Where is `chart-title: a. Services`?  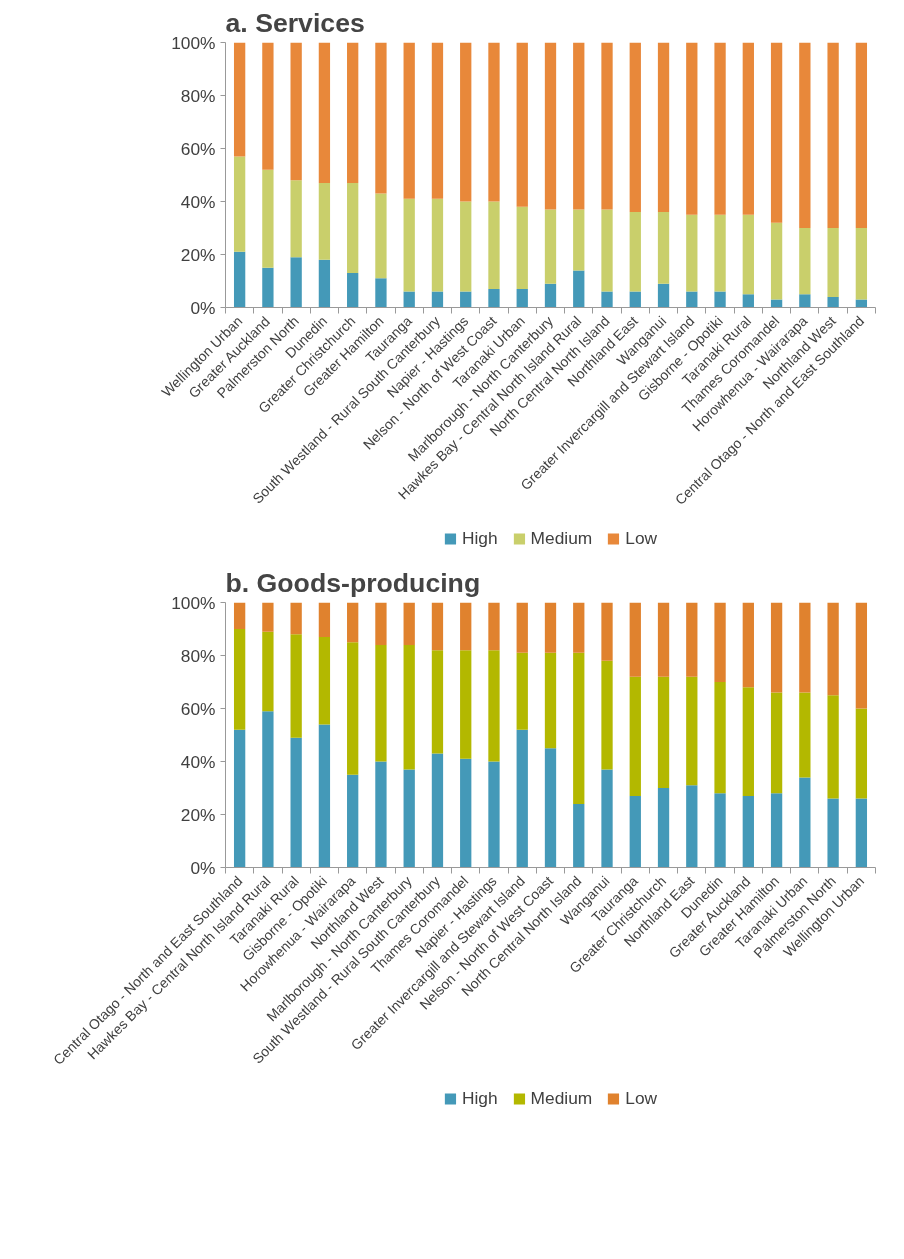
chart-title: a. Services is located at coordinates (295, 22).